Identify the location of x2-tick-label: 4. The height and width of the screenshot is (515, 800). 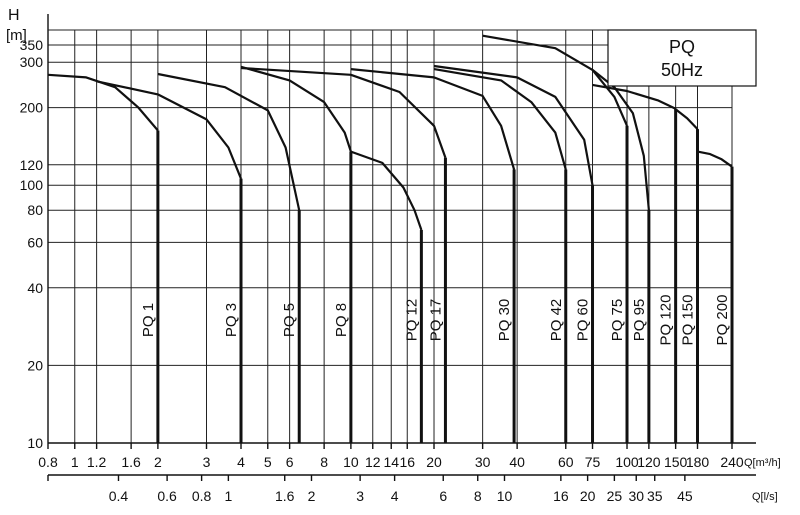
(395, 496).